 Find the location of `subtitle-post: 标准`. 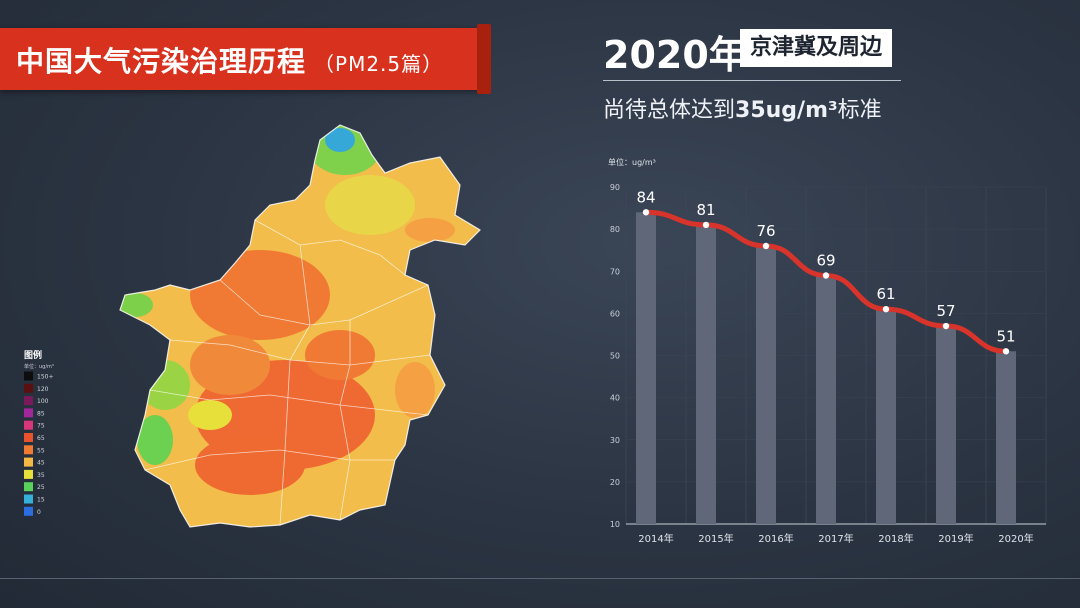

subtitle-post: 标准 is located at coordinates (859, 110).